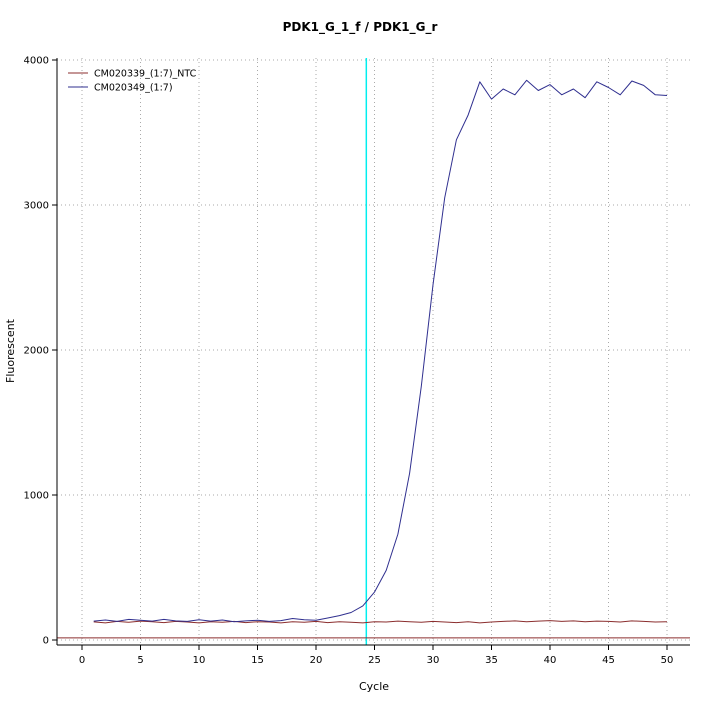 The width and height of the screenshot is (720, 720). I want to click on x-tick-label: 40, so click(550, 660).